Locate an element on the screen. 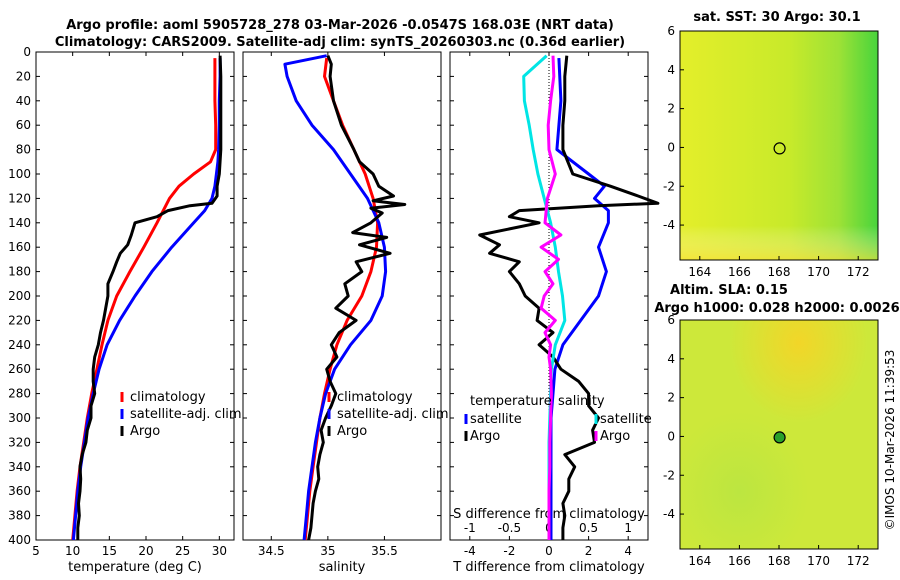 Image resolution: width=900 pixels, height=580 pixels. y-tick-label: 120 is located at coordinates (19, 198).